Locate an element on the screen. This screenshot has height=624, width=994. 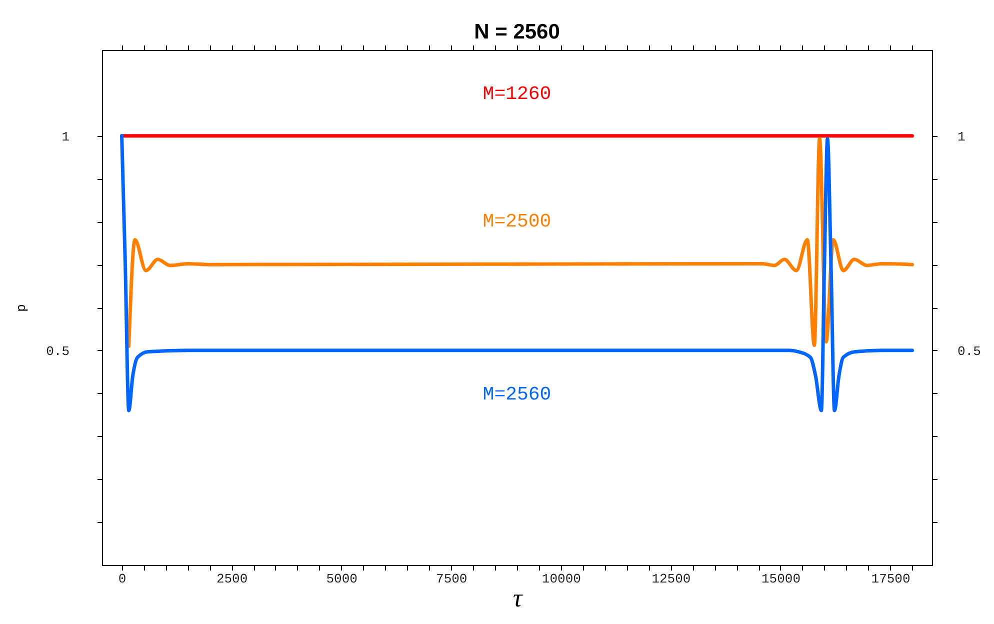
x-tick-label: 5000 is located at coordinates (342, 579).